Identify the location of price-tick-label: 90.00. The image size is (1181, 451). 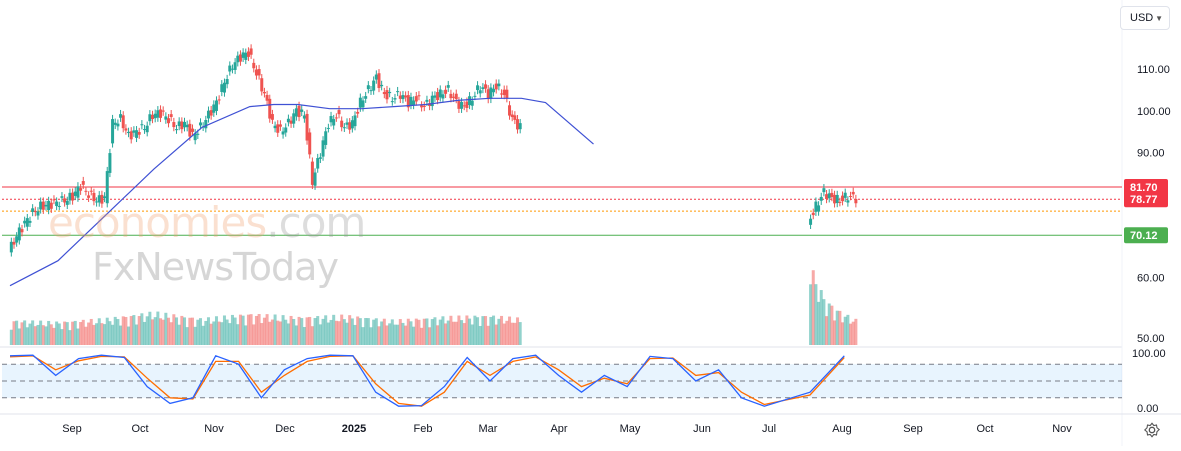
(1151, 153).